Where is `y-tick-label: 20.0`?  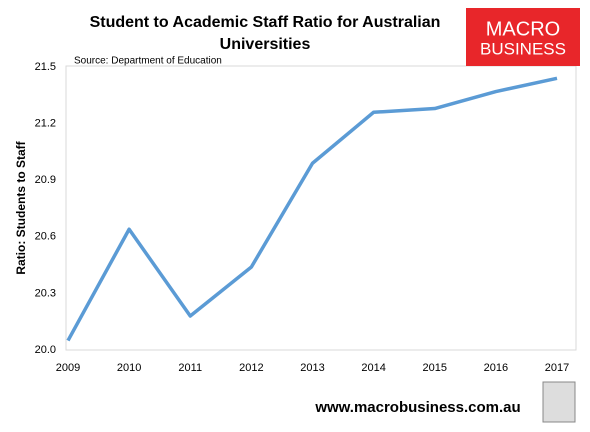 y-tick-label: 20.0 is located at coordinates (45, 350).